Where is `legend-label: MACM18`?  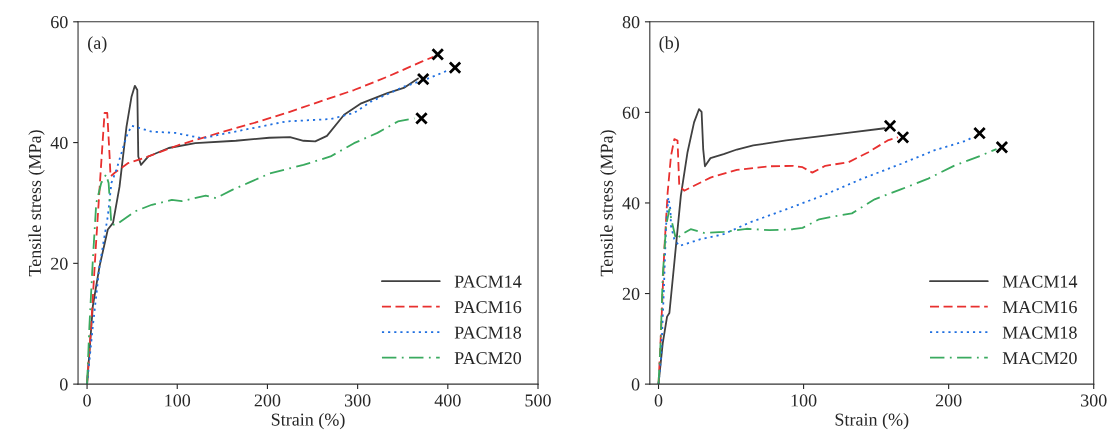
legend-label: MACM18 is located at coordinates (1039, 332).